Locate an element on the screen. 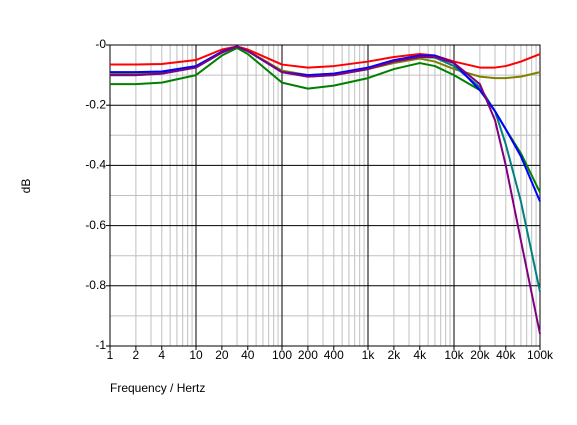 The width and height of the screenshot is (577, 425). x-tick-label: 400 is located at coordinates (334, 355).